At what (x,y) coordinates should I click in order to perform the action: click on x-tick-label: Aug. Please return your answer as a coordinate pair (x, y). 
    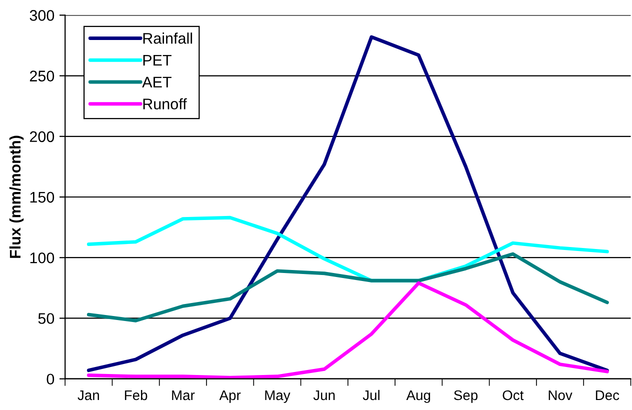
    Looking at the image, I should click on (418, 396).